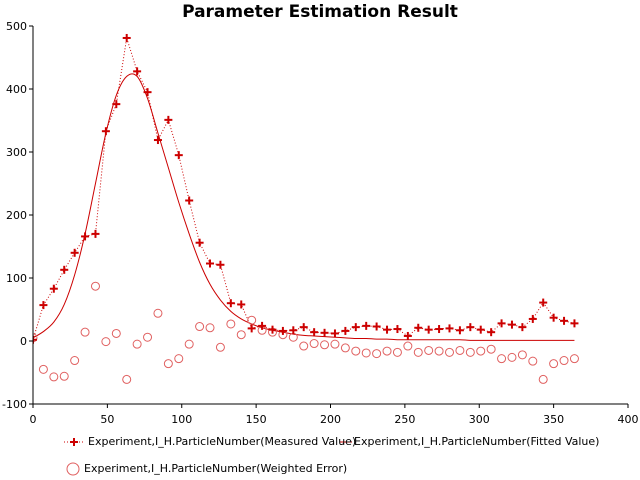  I want to click on chart-title: Parameter Estimation Result, so click(320, 12).